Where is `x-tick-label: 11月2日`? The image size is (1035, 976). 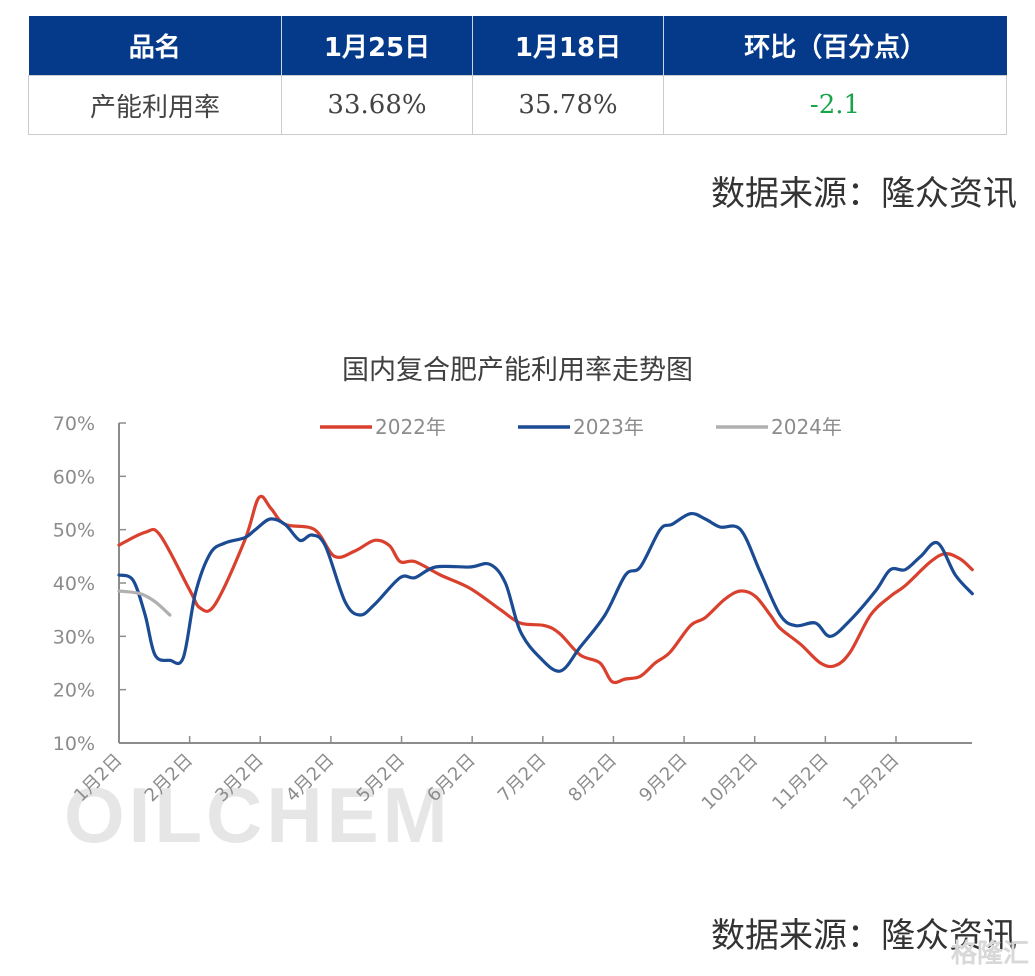 x-tick-label: 11月2日 is located at coordinates (800, 782).